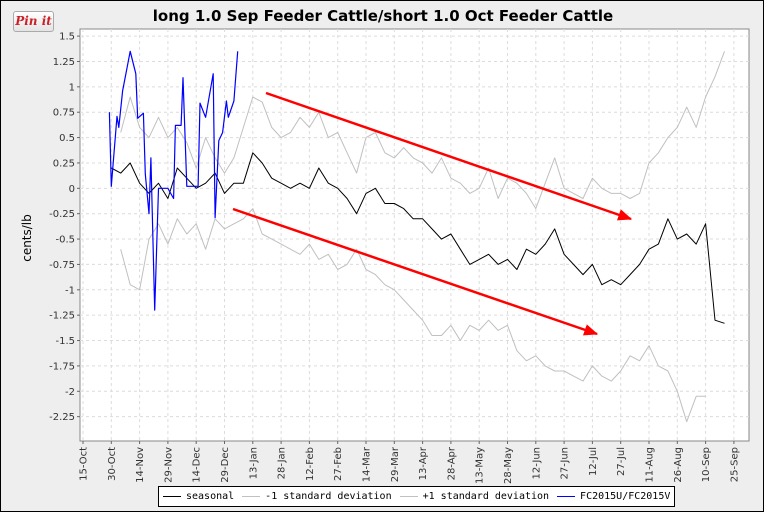  Describe the element at coordinates (415, 271) in the screenshot. I see `trend-arrow-lower` at that location.